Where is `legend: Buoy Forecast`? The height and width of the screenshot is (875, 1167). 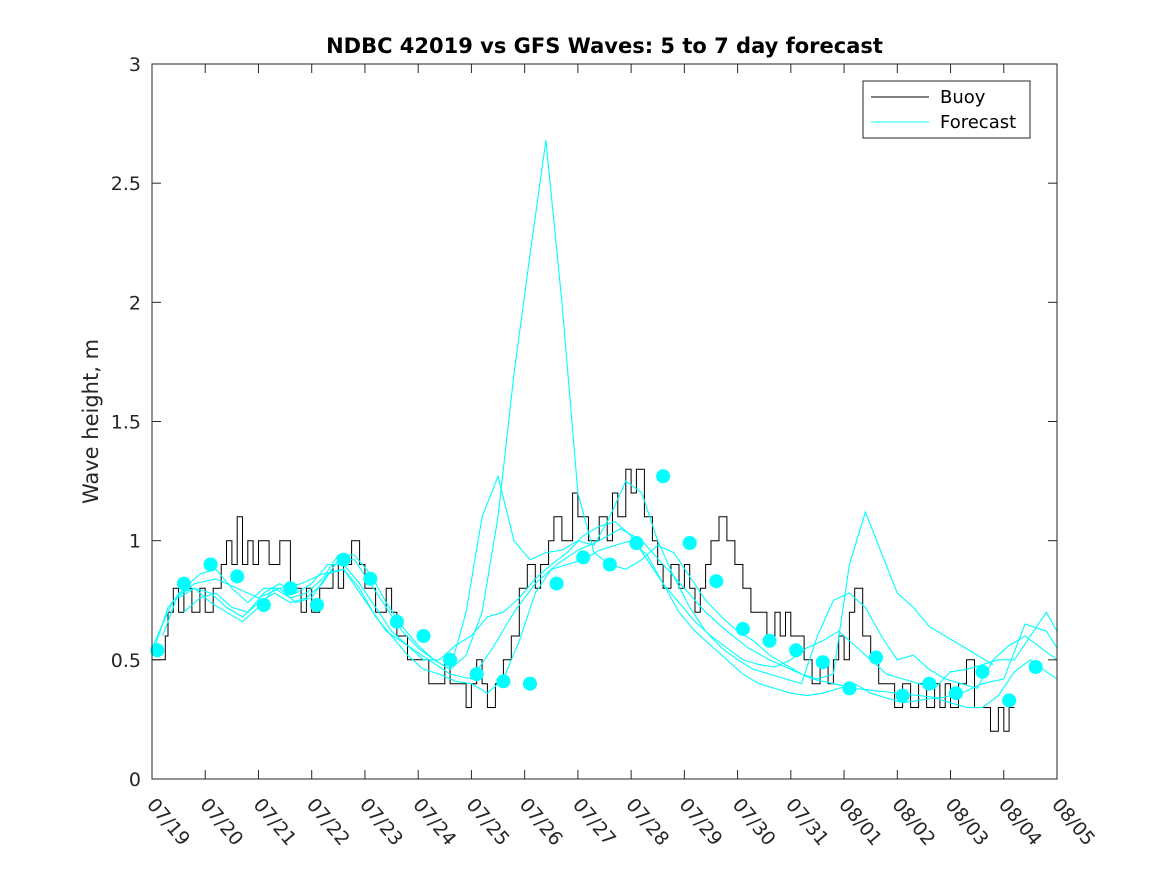
legend: Buoy Forecast is located at coordinates (946, 109).